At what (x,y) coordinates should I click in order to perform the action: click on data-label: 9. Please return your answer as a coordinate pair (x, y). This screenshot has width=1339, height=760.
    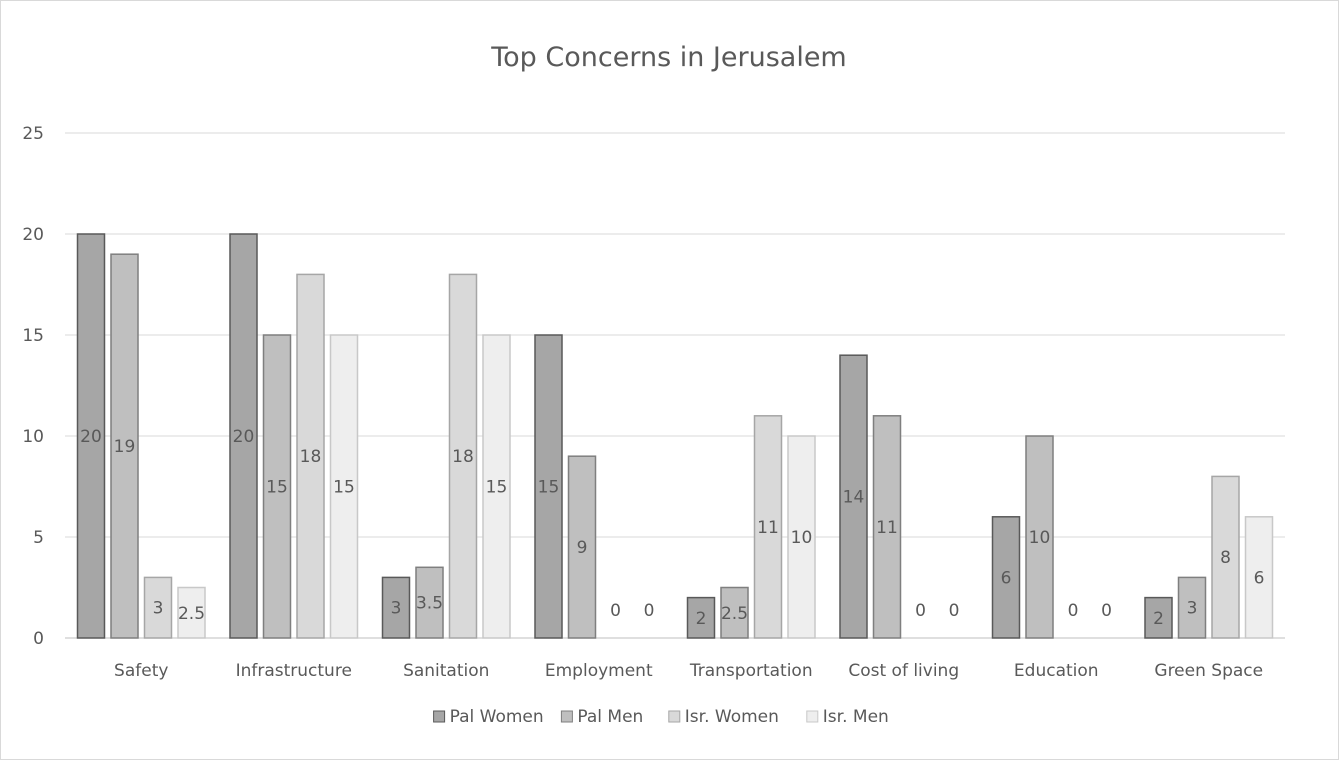
    Looking at the image, I should click on (582, 548).